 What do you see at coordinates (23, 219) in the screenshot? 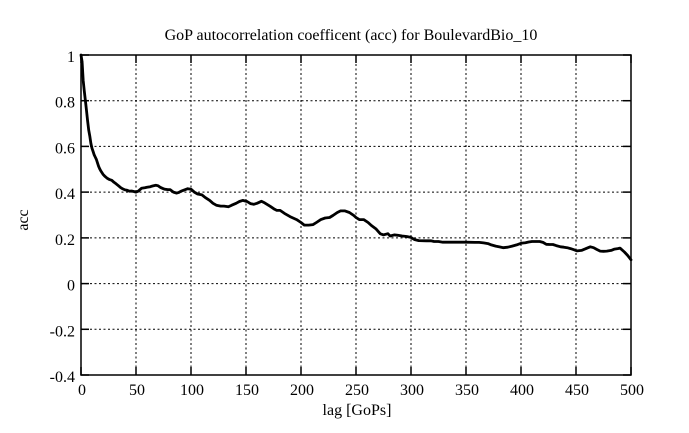
I see `svg-text: acc` at bounding box center [23, 219].